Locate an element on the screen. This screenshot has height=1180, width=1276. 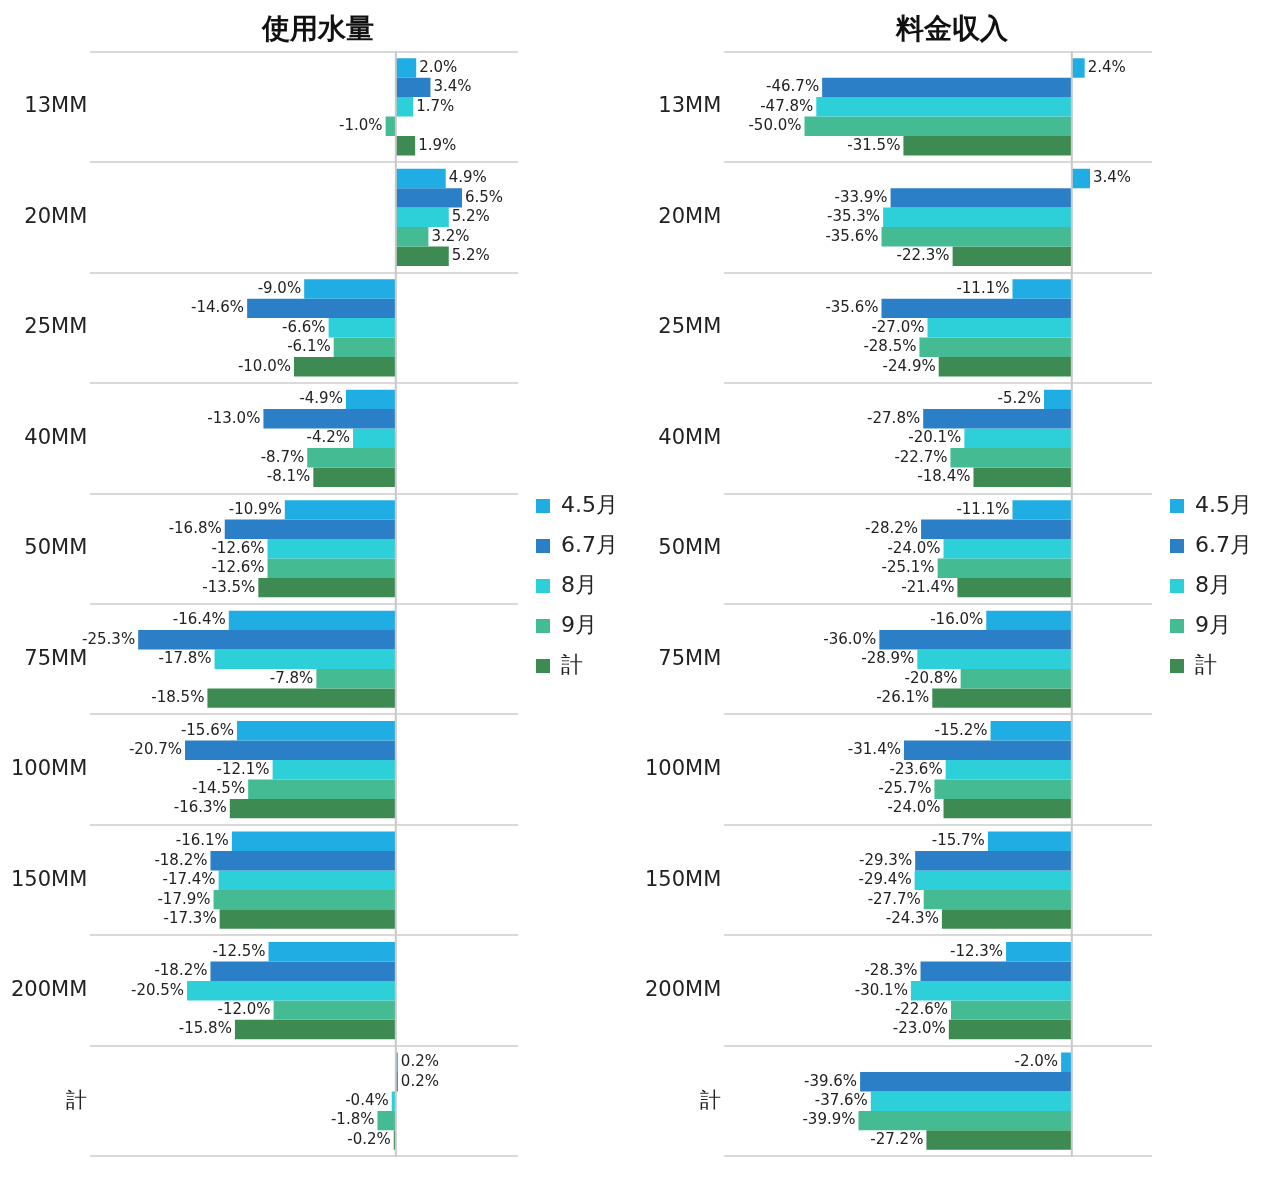
data-label: -2.0% is located at coordinates (1036, 1061).